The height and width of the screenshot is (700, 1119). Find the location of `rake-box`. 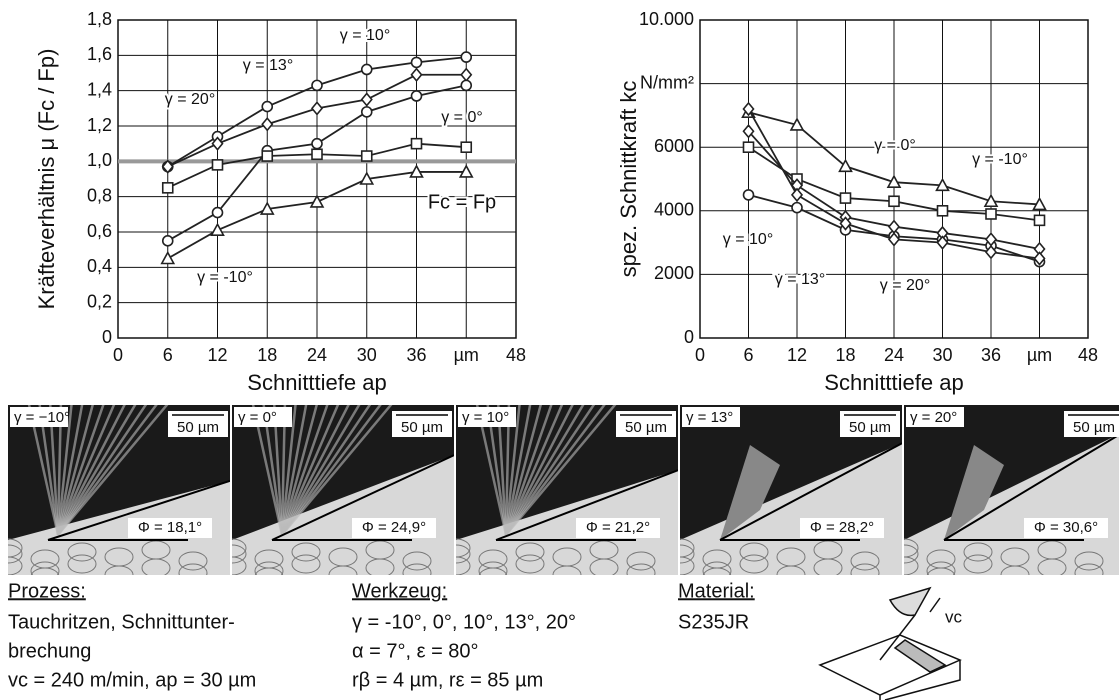

rake-box is located at coordinates (39, 417).